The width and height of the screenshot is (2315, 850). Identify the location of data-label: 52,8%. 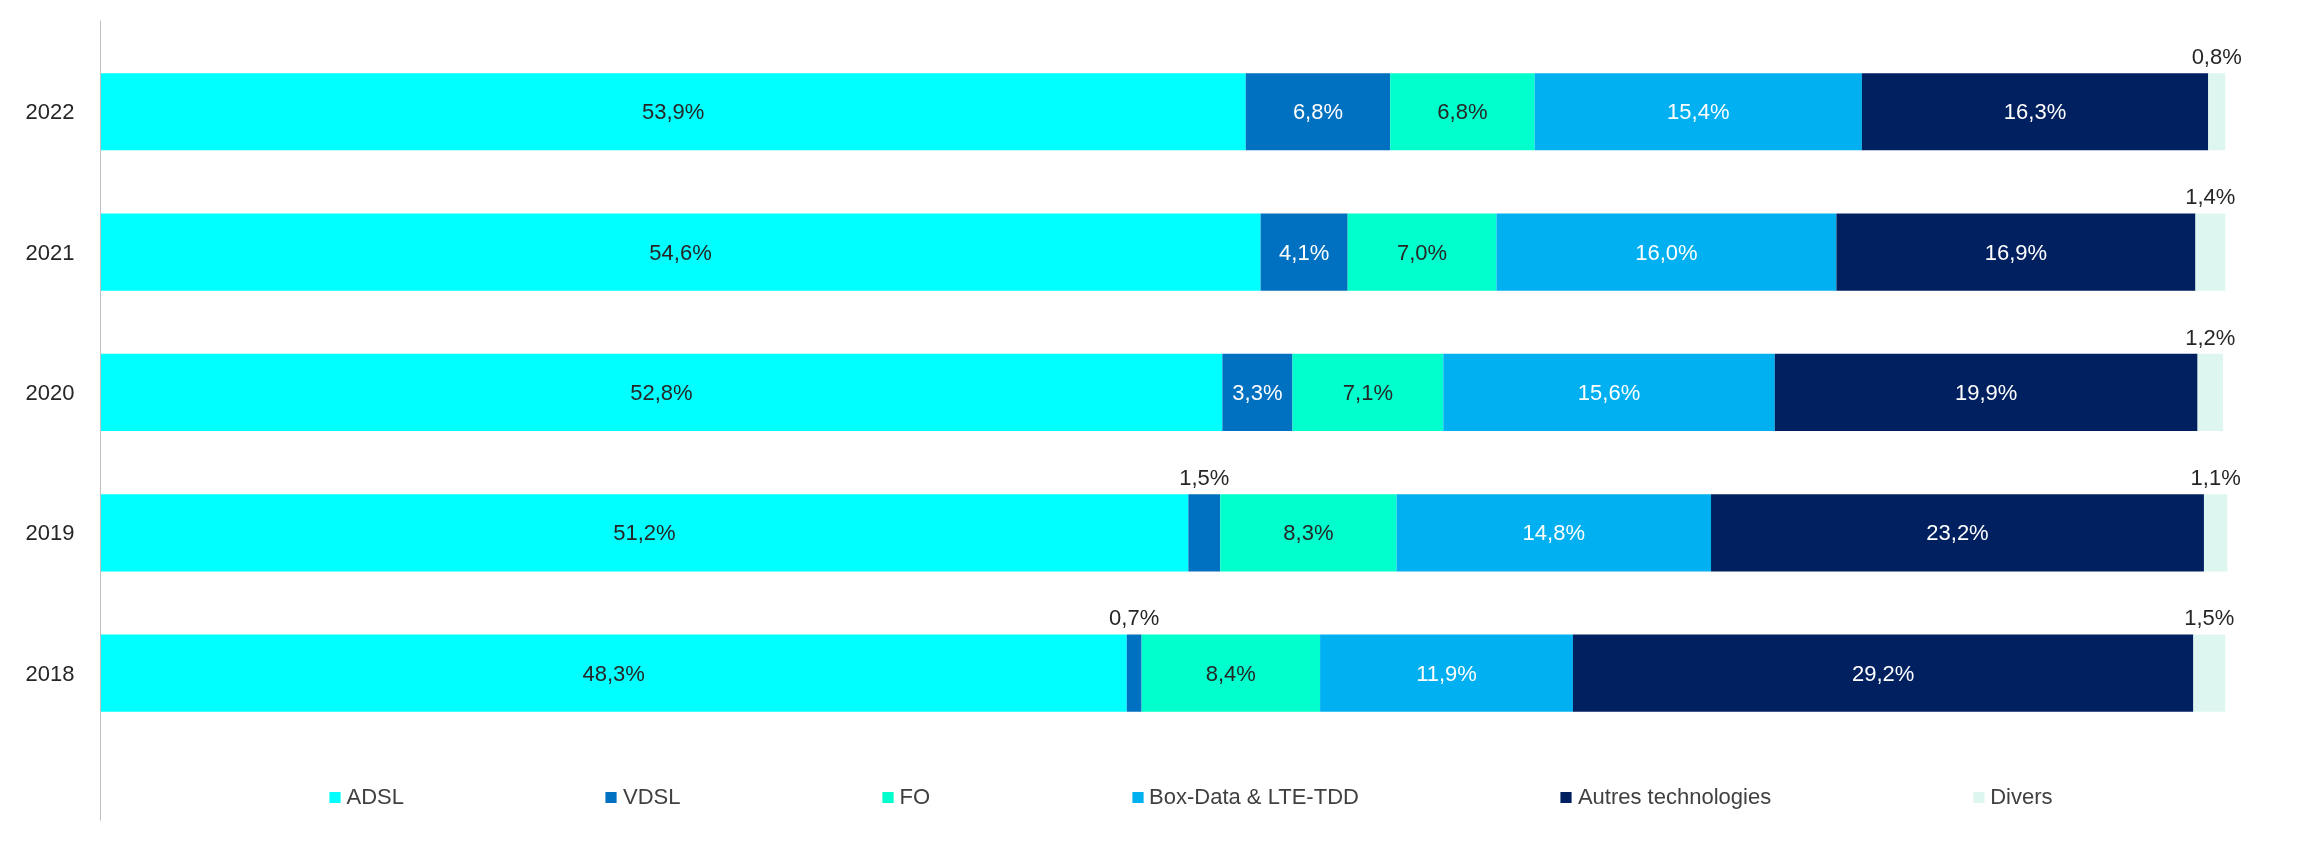
(661, 392).